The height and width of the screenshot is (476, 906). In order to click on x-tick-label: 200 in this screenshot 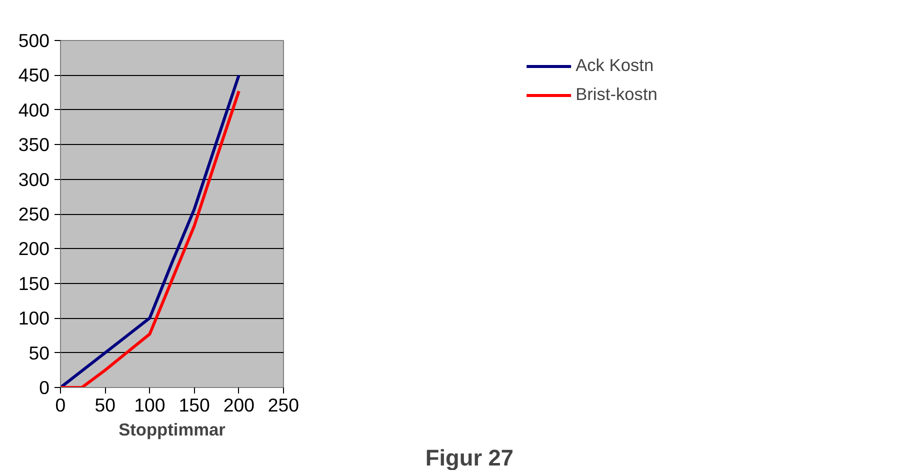, I will do `click(238, 405)`.